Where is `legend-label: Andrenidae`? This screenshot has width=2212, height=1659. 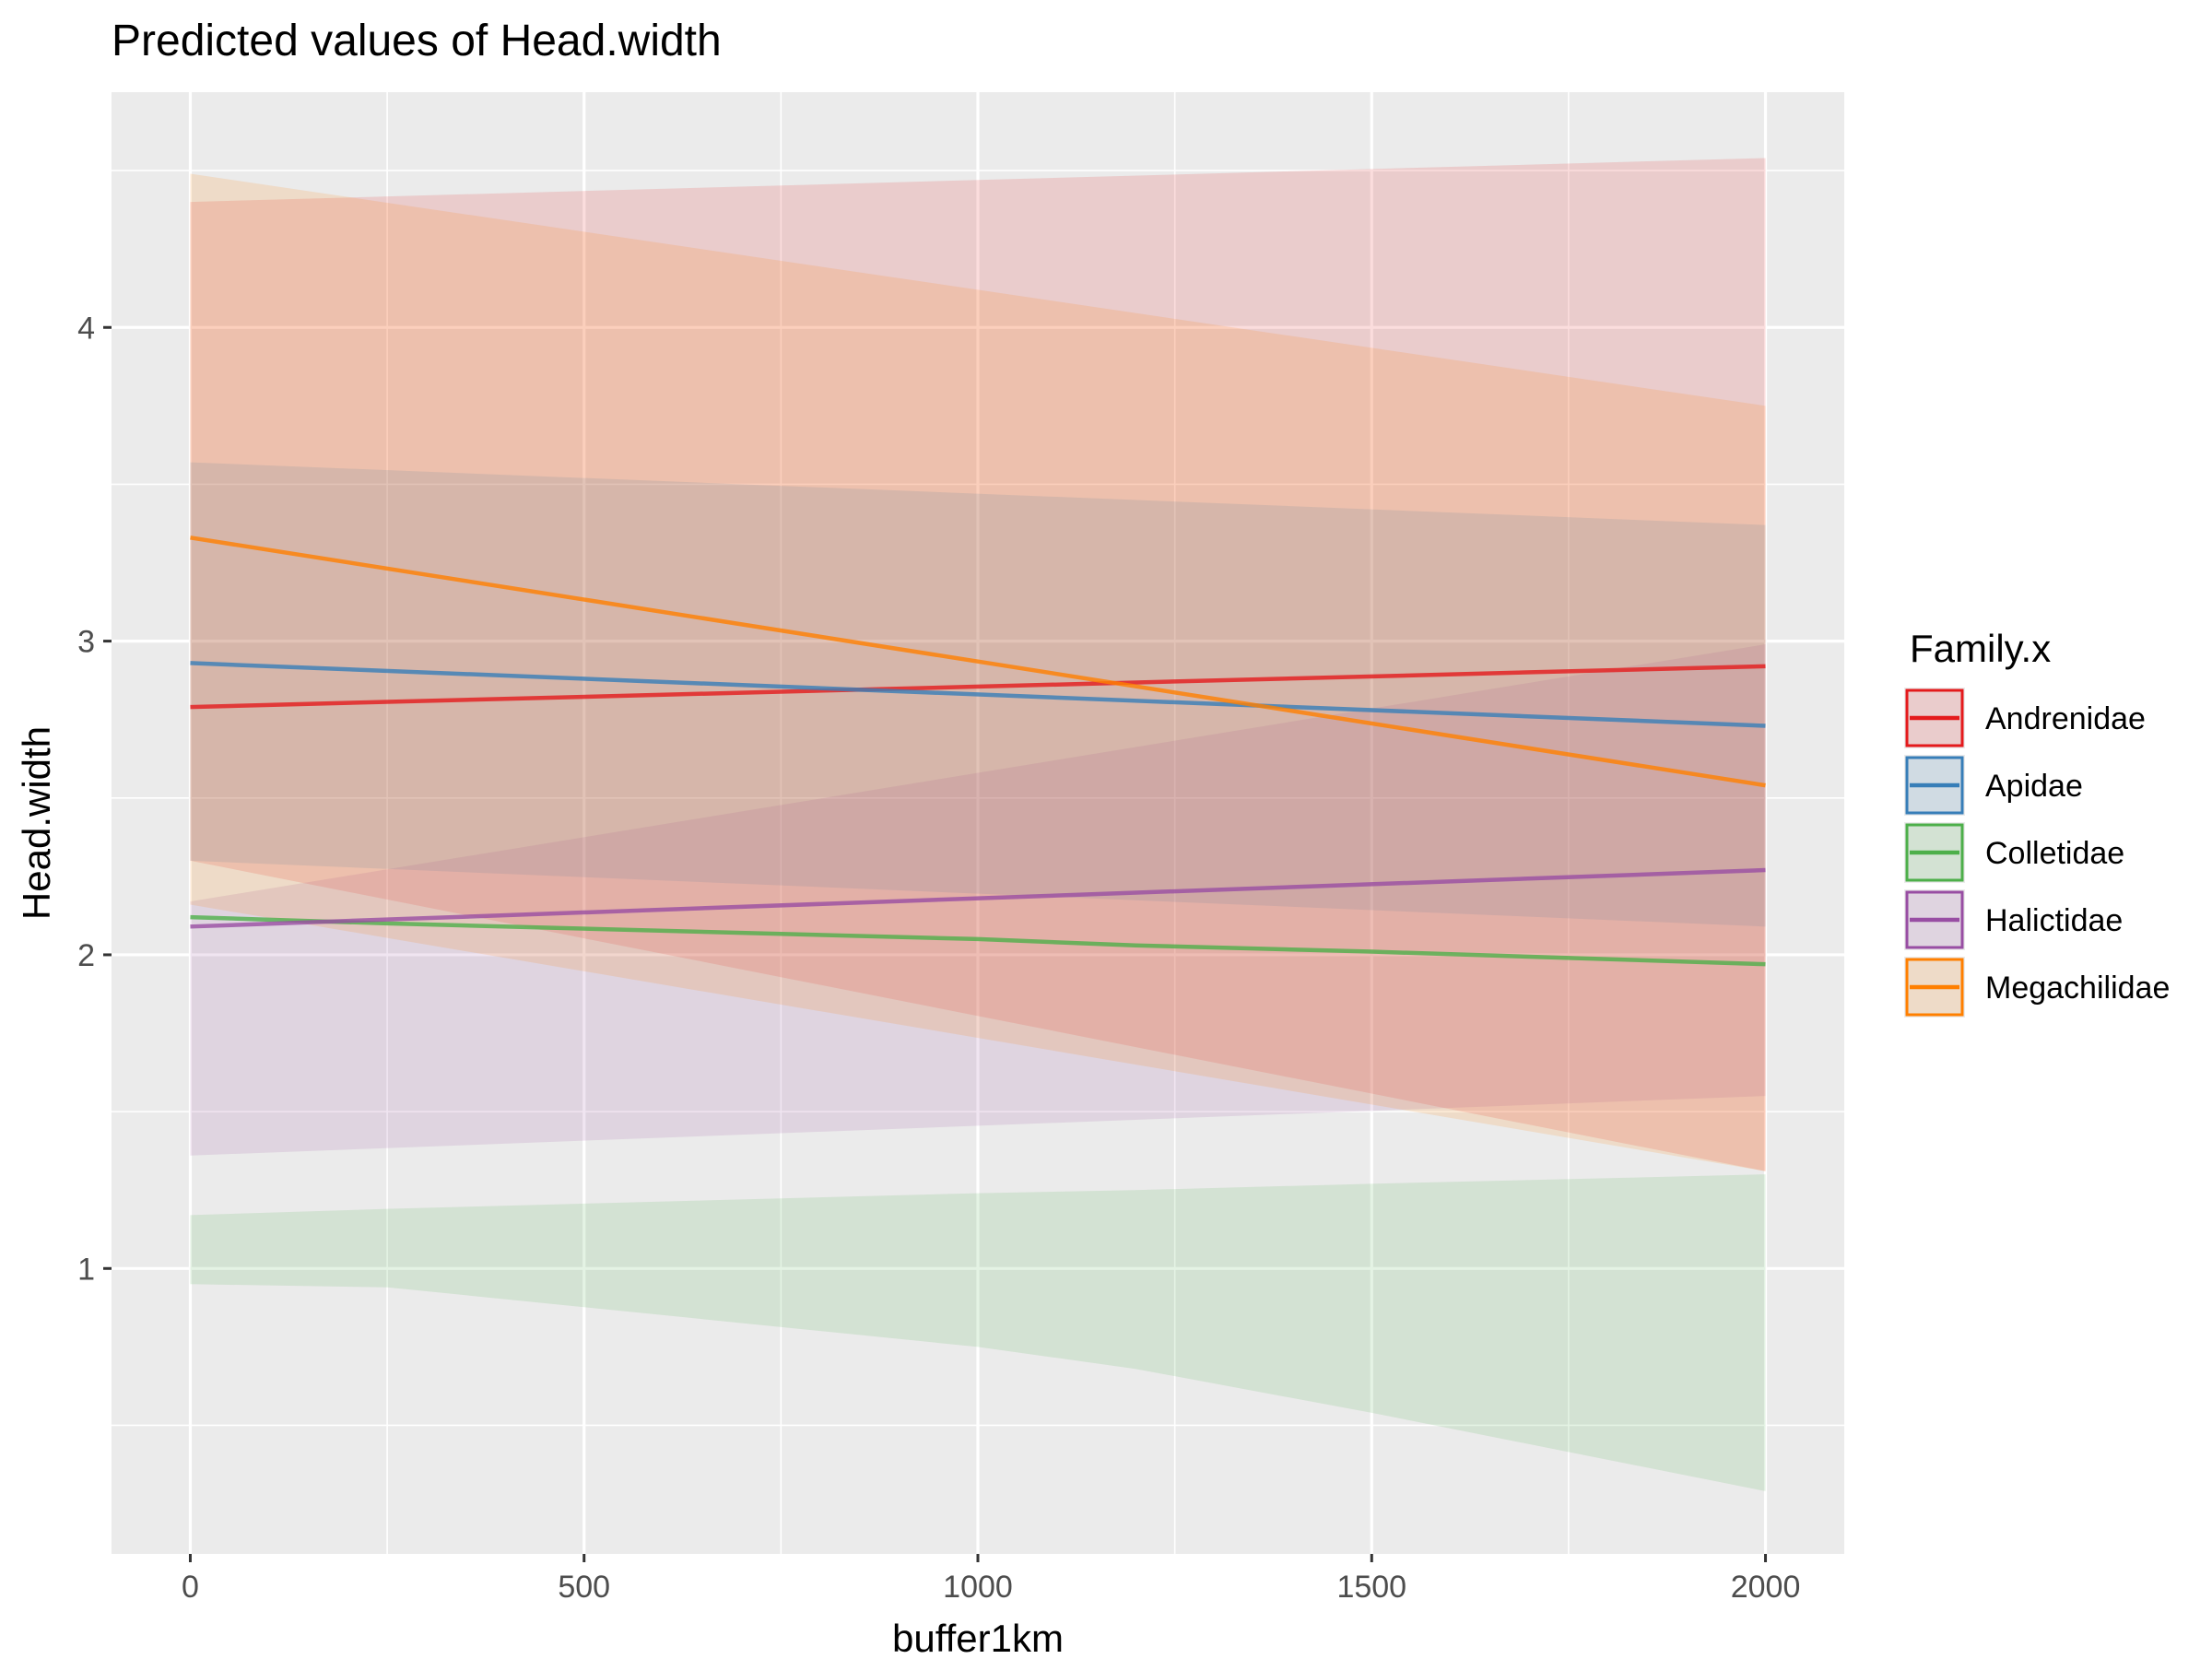
legend-label: Andrenidae is located at coordinates (2065, 718).